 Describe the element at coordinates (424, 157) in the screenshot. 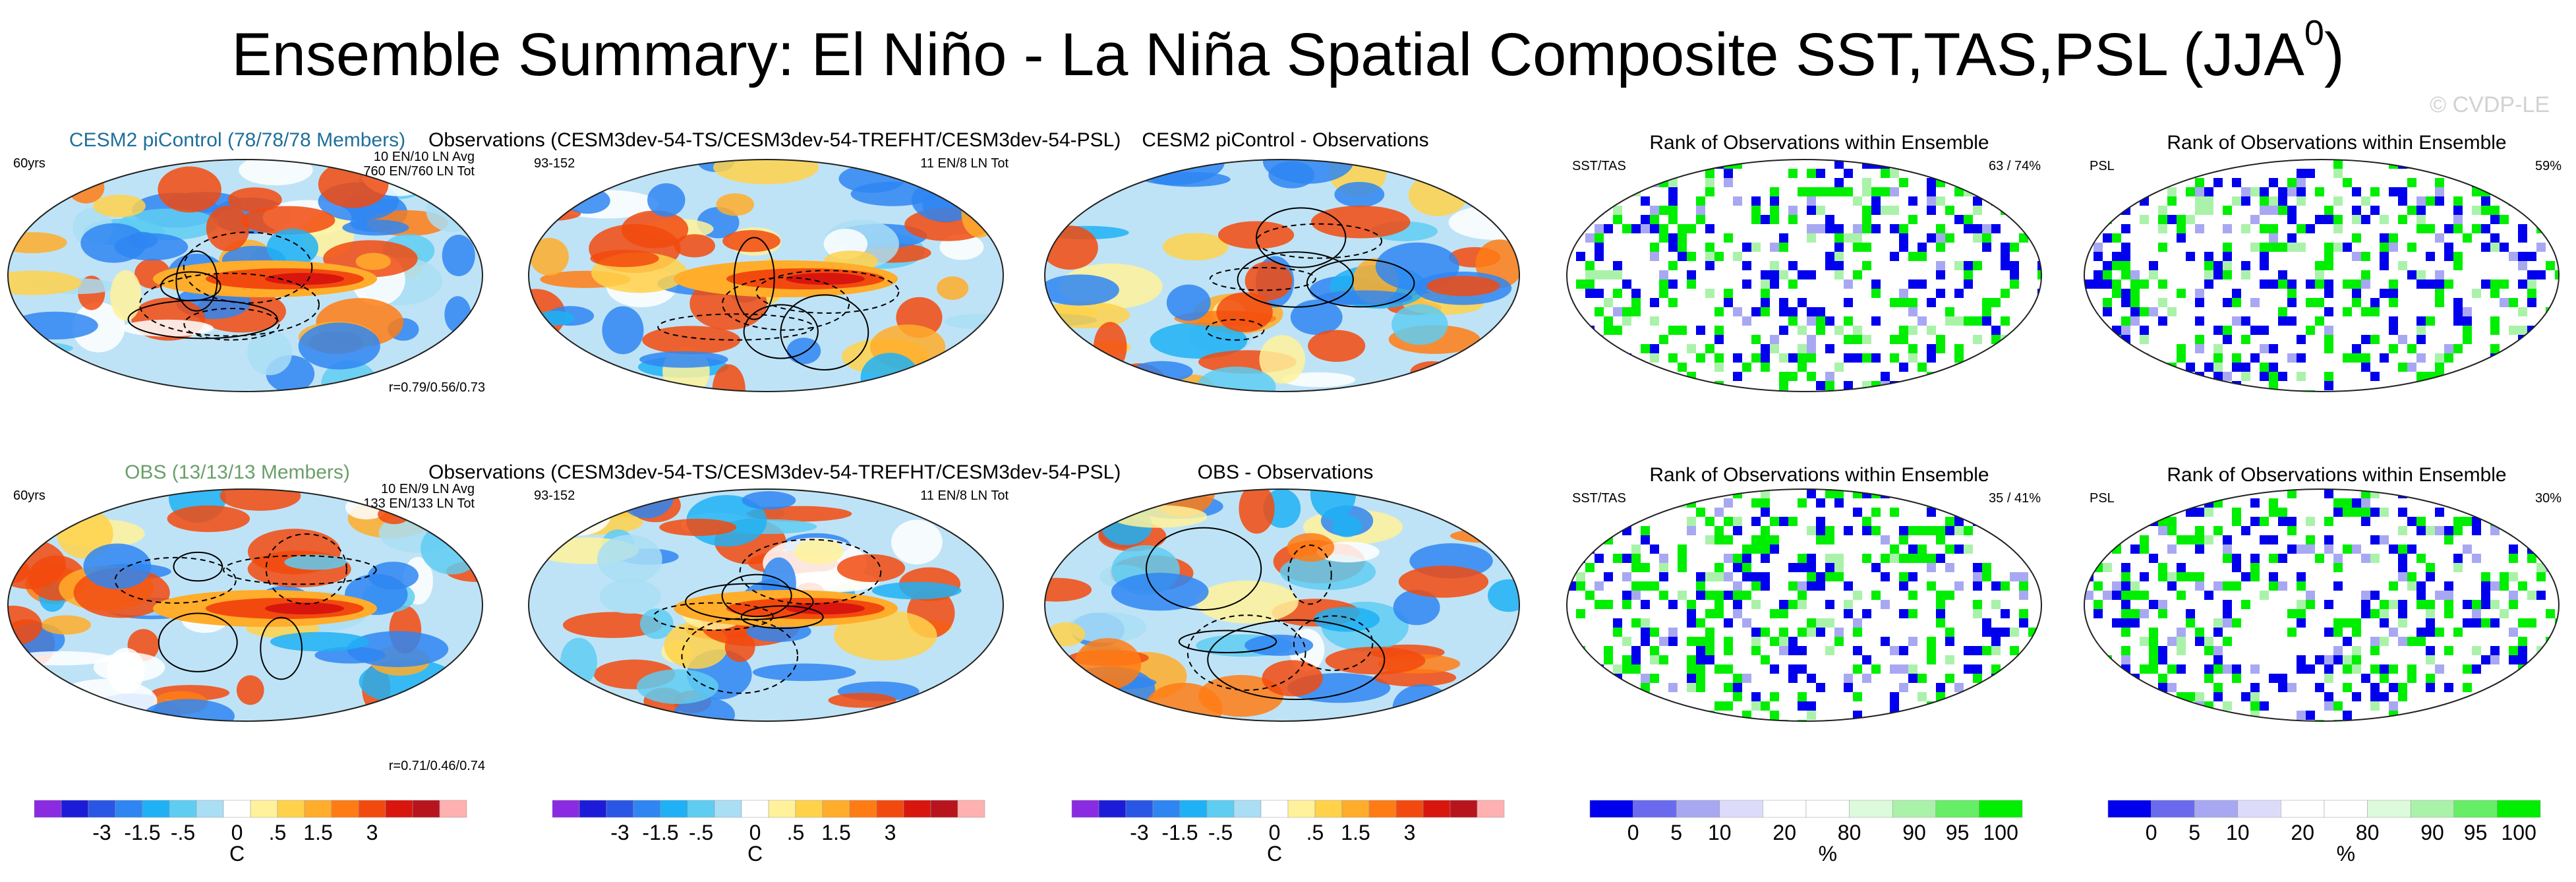

I see `event-counts-avg: 10 EN/10 LN Avg` at that location.